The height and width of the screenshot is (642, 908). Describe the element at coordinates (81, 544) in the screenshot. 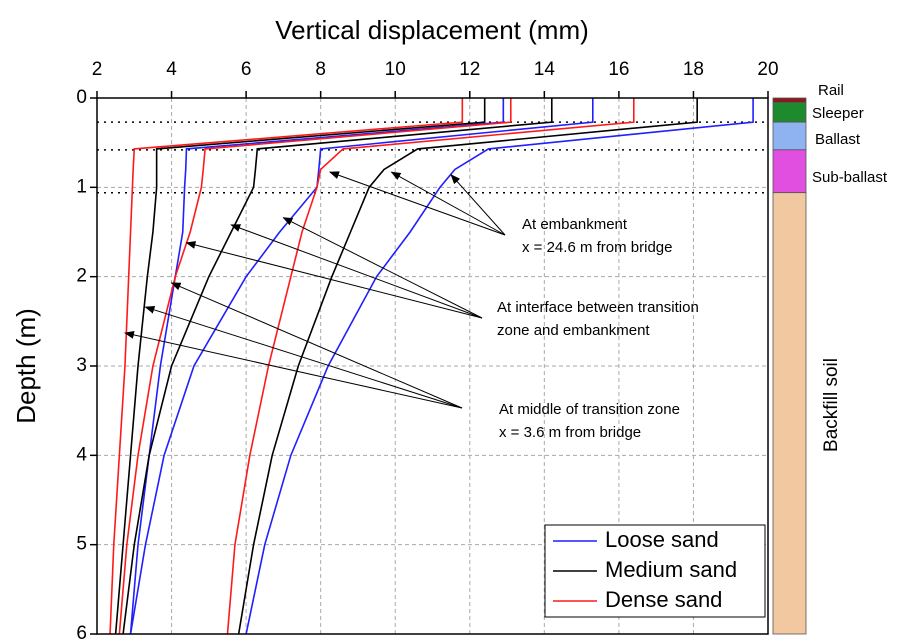

I see `y-tick-label: 5` at that location.